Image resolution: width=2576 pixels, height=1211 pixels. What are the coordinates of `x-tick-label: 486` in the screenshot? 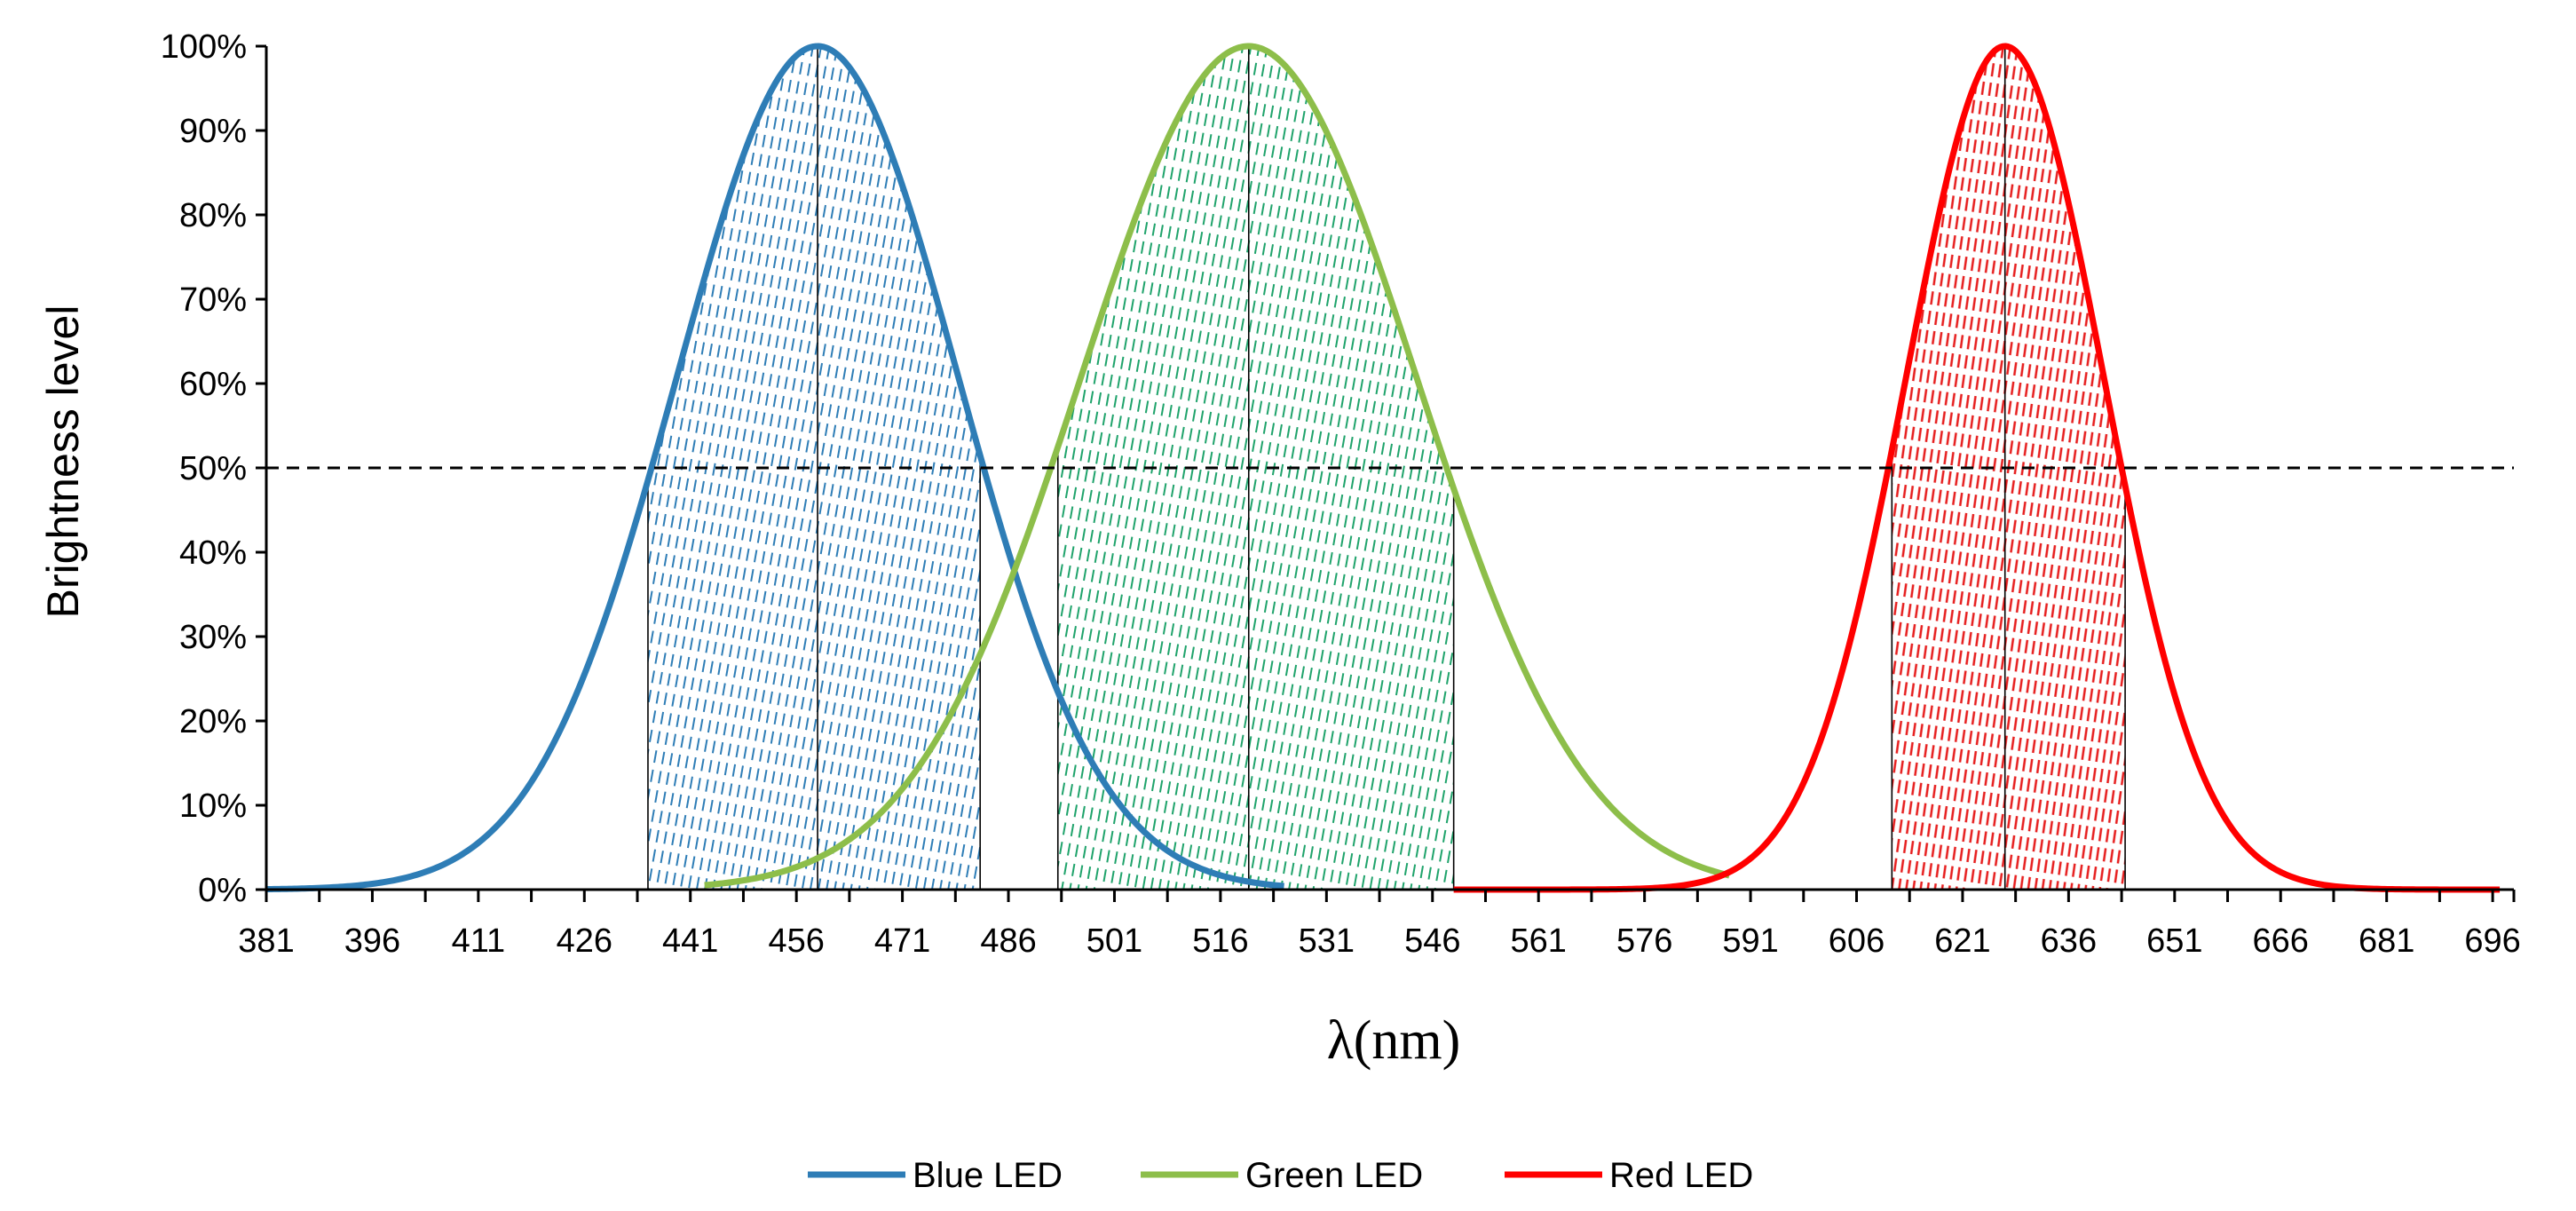 It's located at (1008, 941).